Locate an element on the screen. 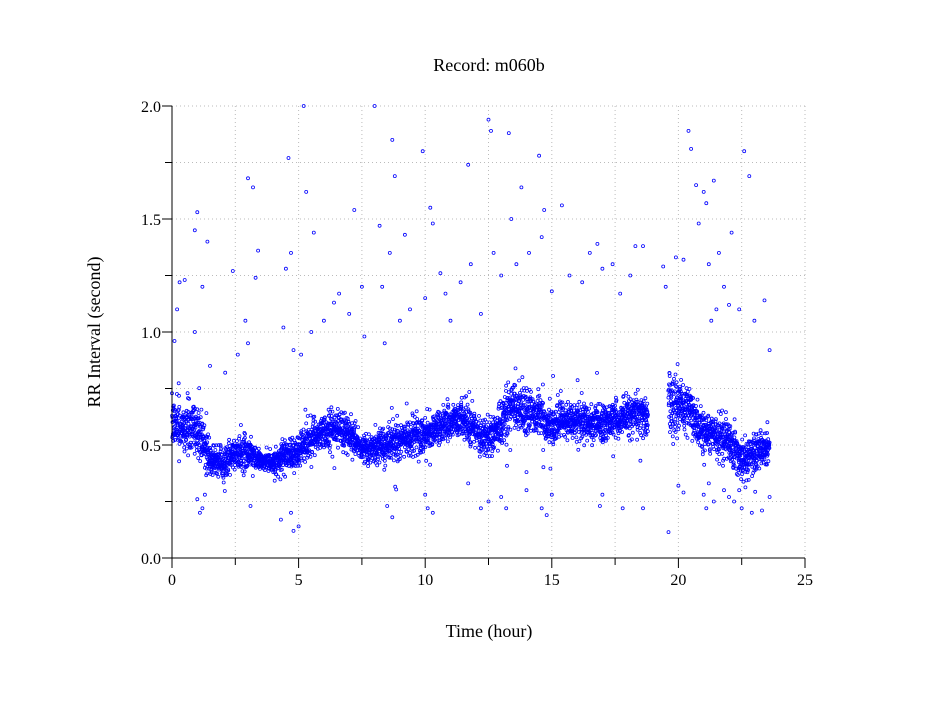 The height and width of the screenshot is (702, 949). y-tick-label: 2.0 is located at coordinates (151, 107).